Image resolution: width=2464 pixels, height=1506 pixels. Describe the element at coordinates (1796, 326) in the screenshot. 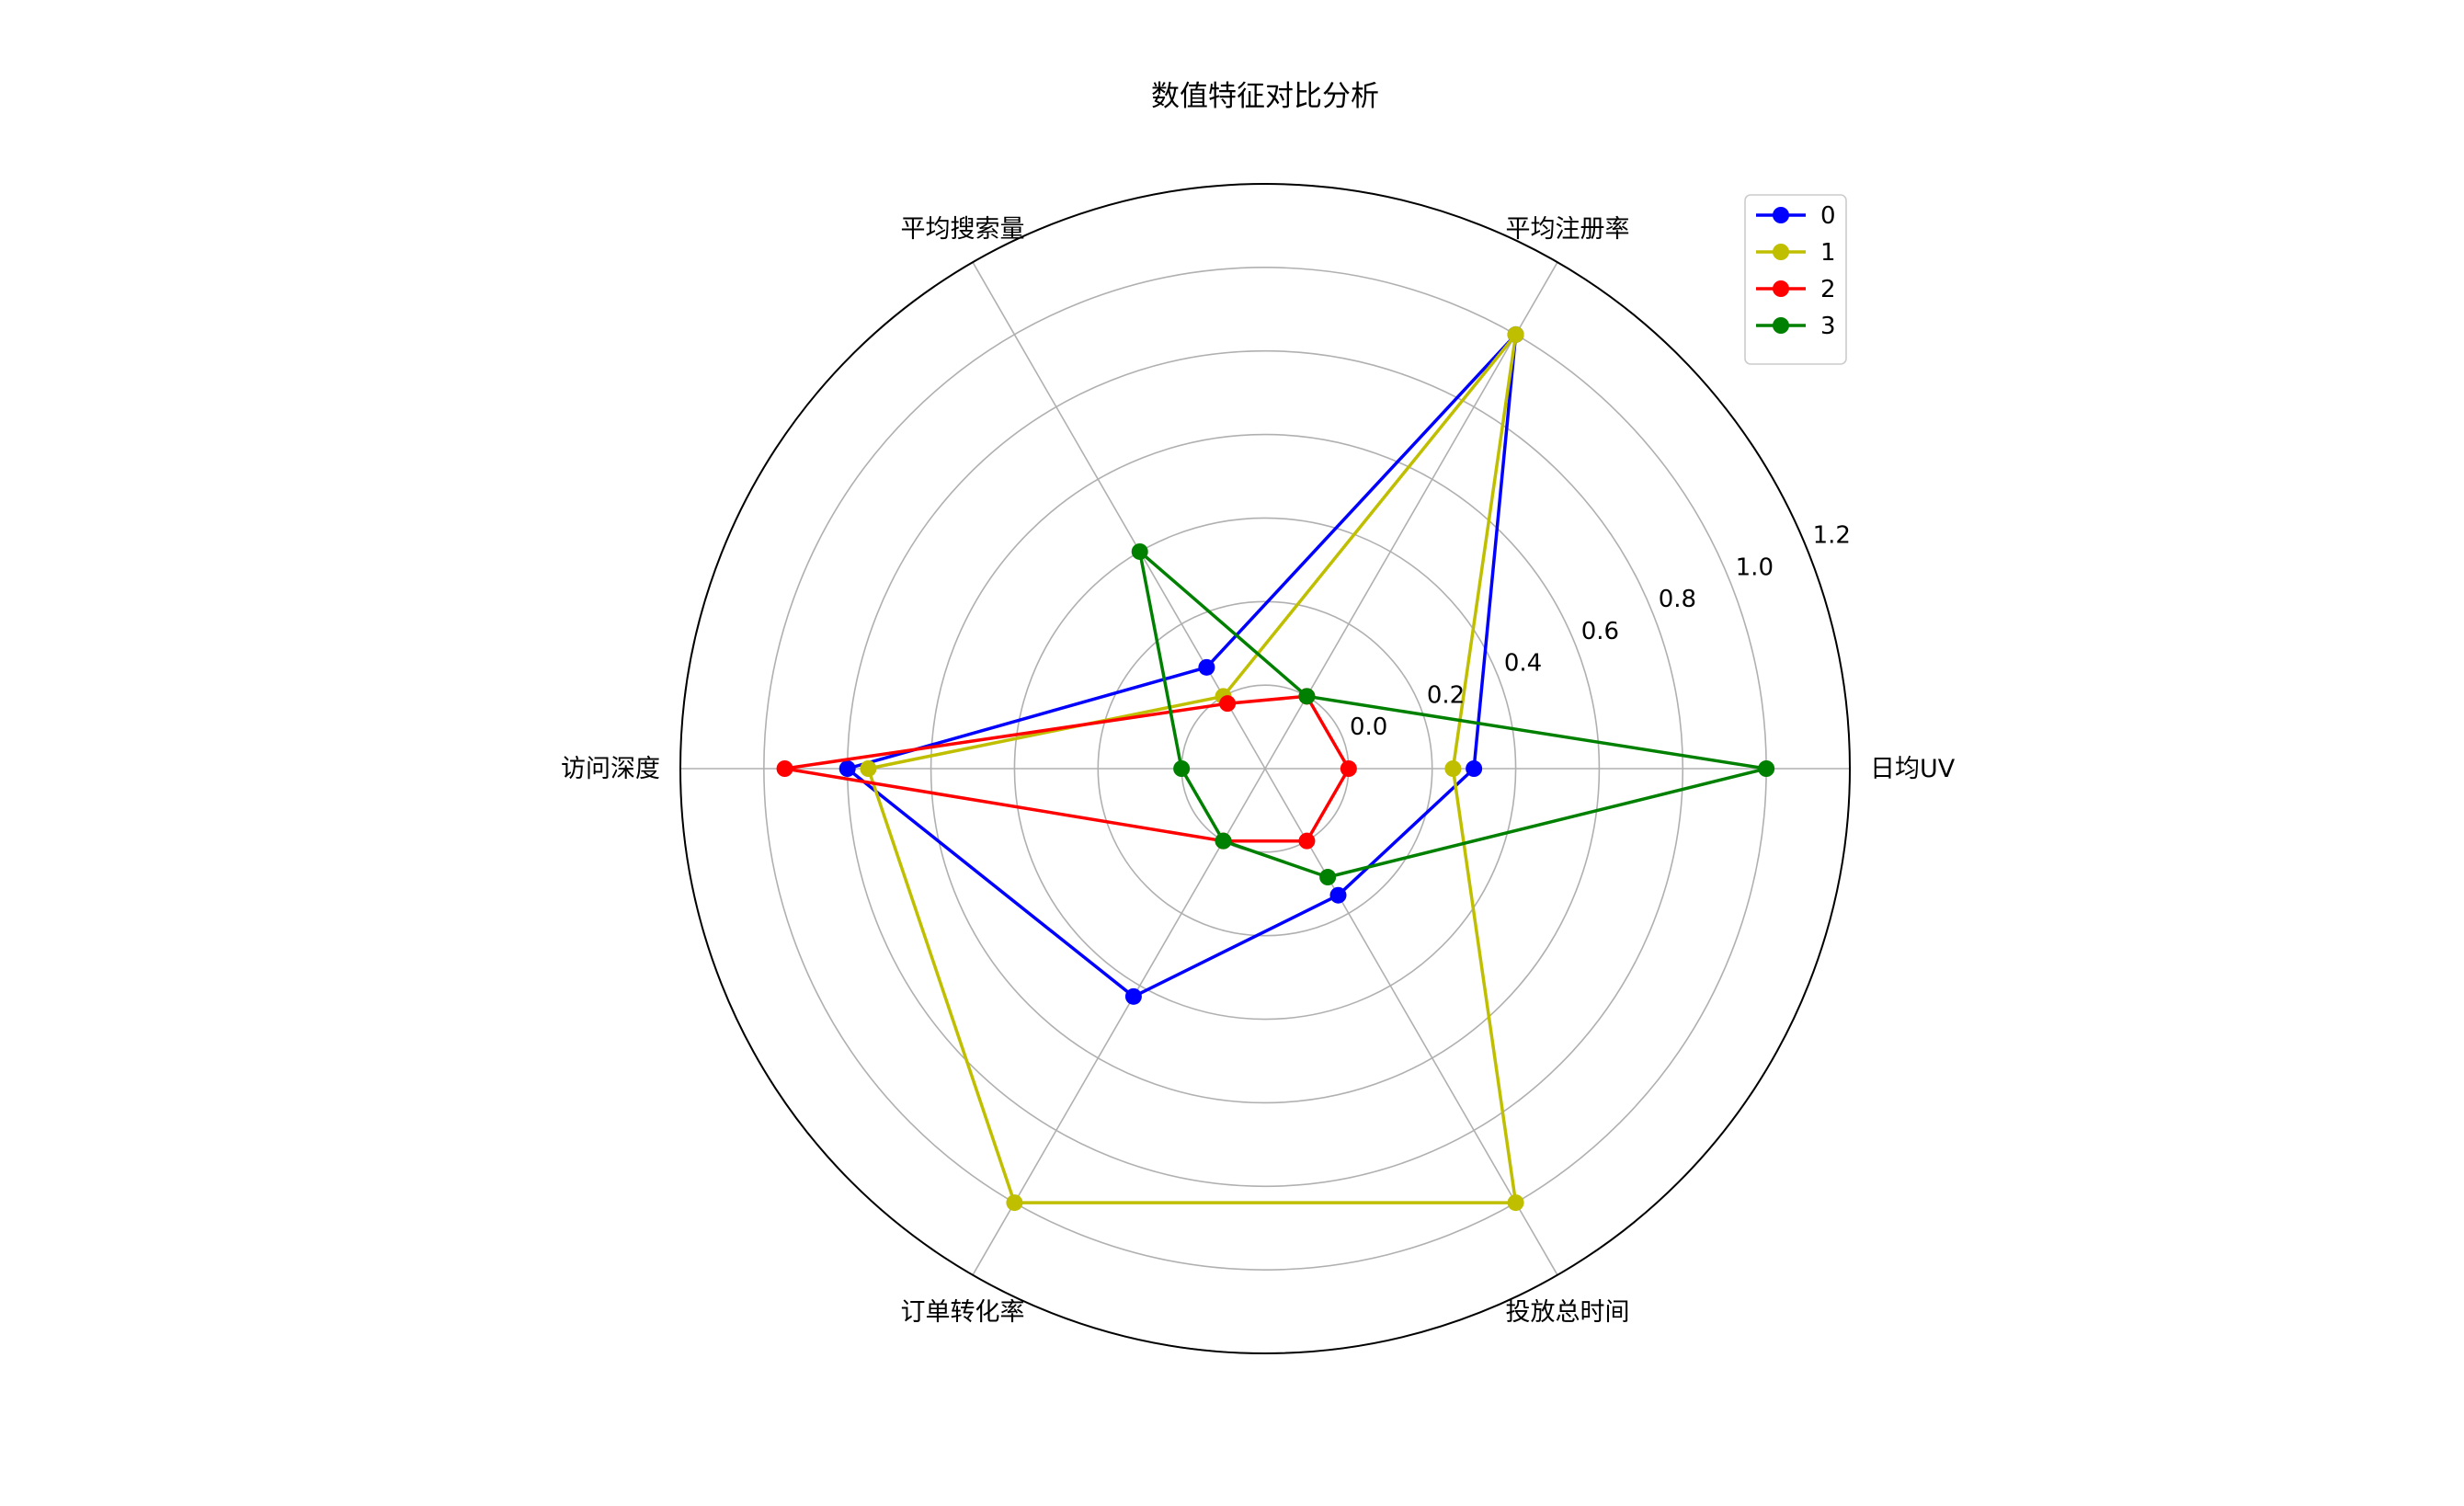

I see `legend-entry-3: 3` at that location.